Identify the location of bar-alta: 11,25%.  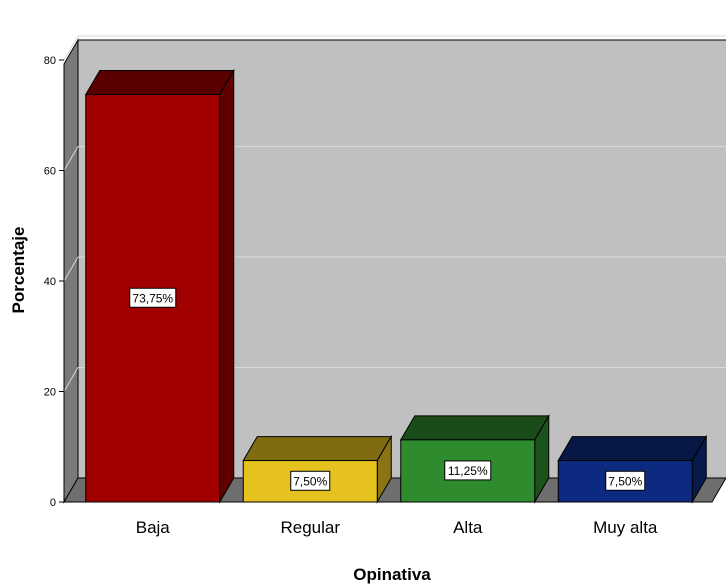
(474, 458).